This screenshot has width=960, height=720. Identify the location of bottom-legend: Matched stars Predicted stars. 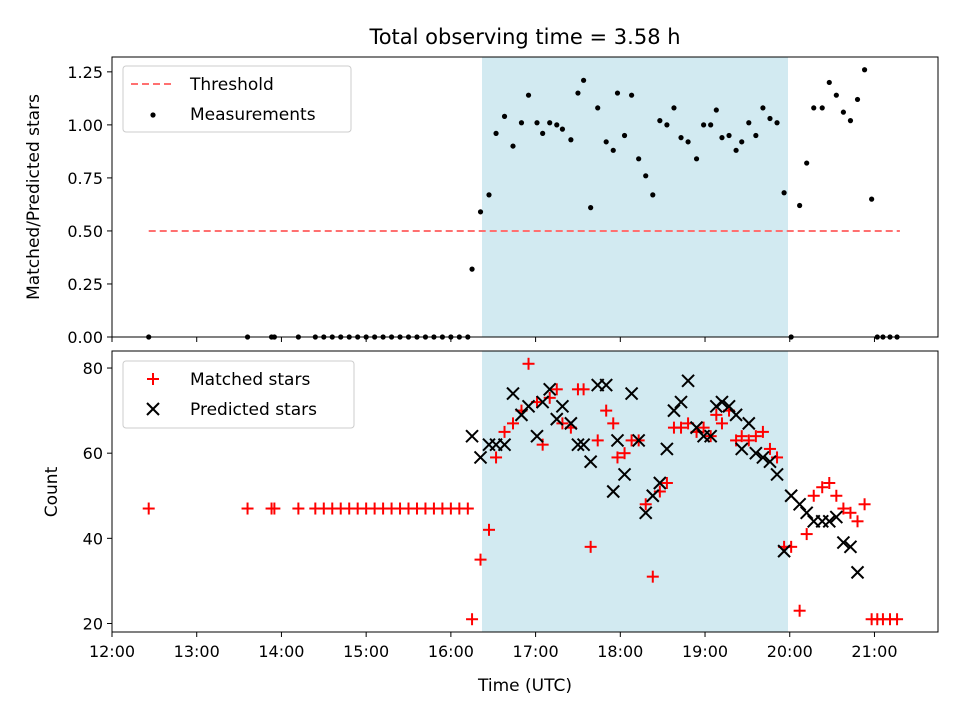
(238, 394).